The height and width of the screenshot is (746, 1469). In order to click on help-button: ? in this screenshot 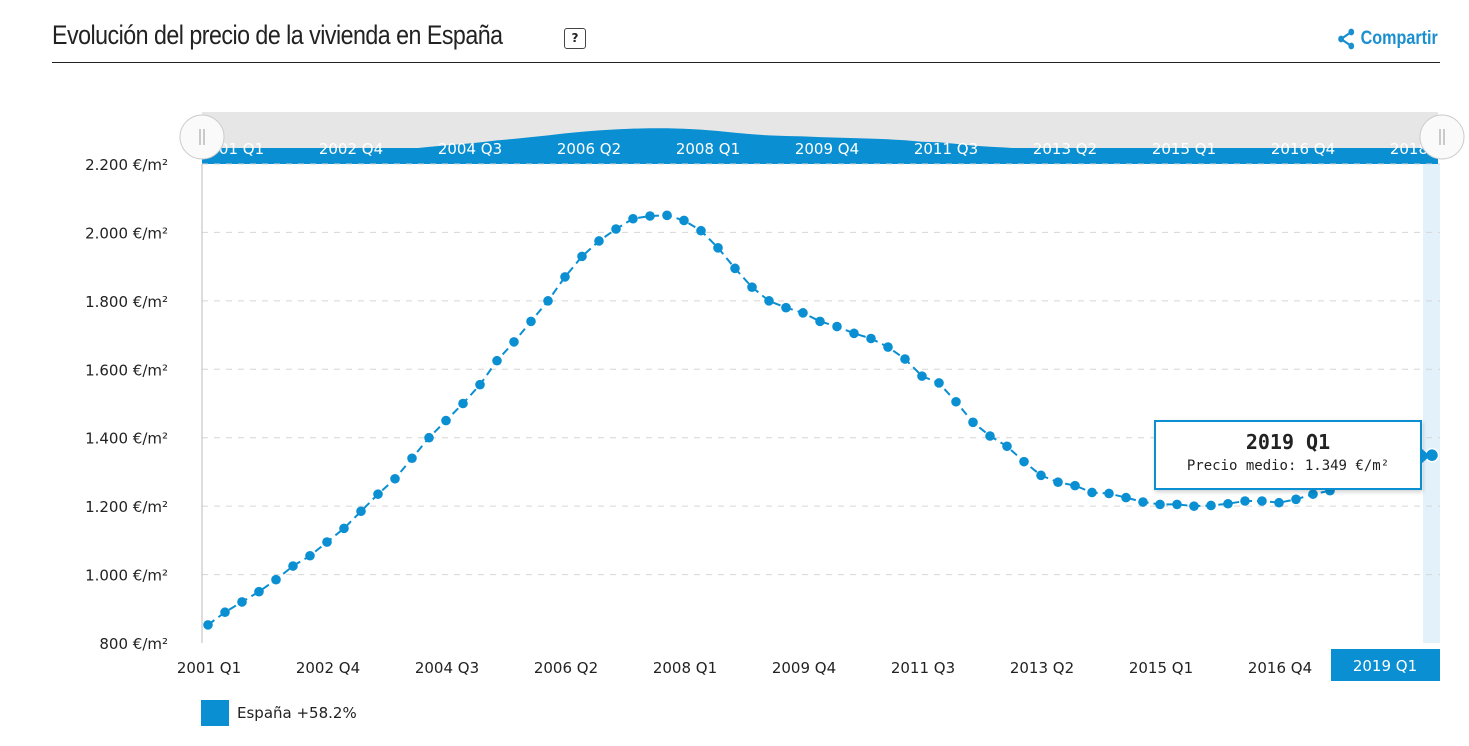, I will do `click(575, 38)`.